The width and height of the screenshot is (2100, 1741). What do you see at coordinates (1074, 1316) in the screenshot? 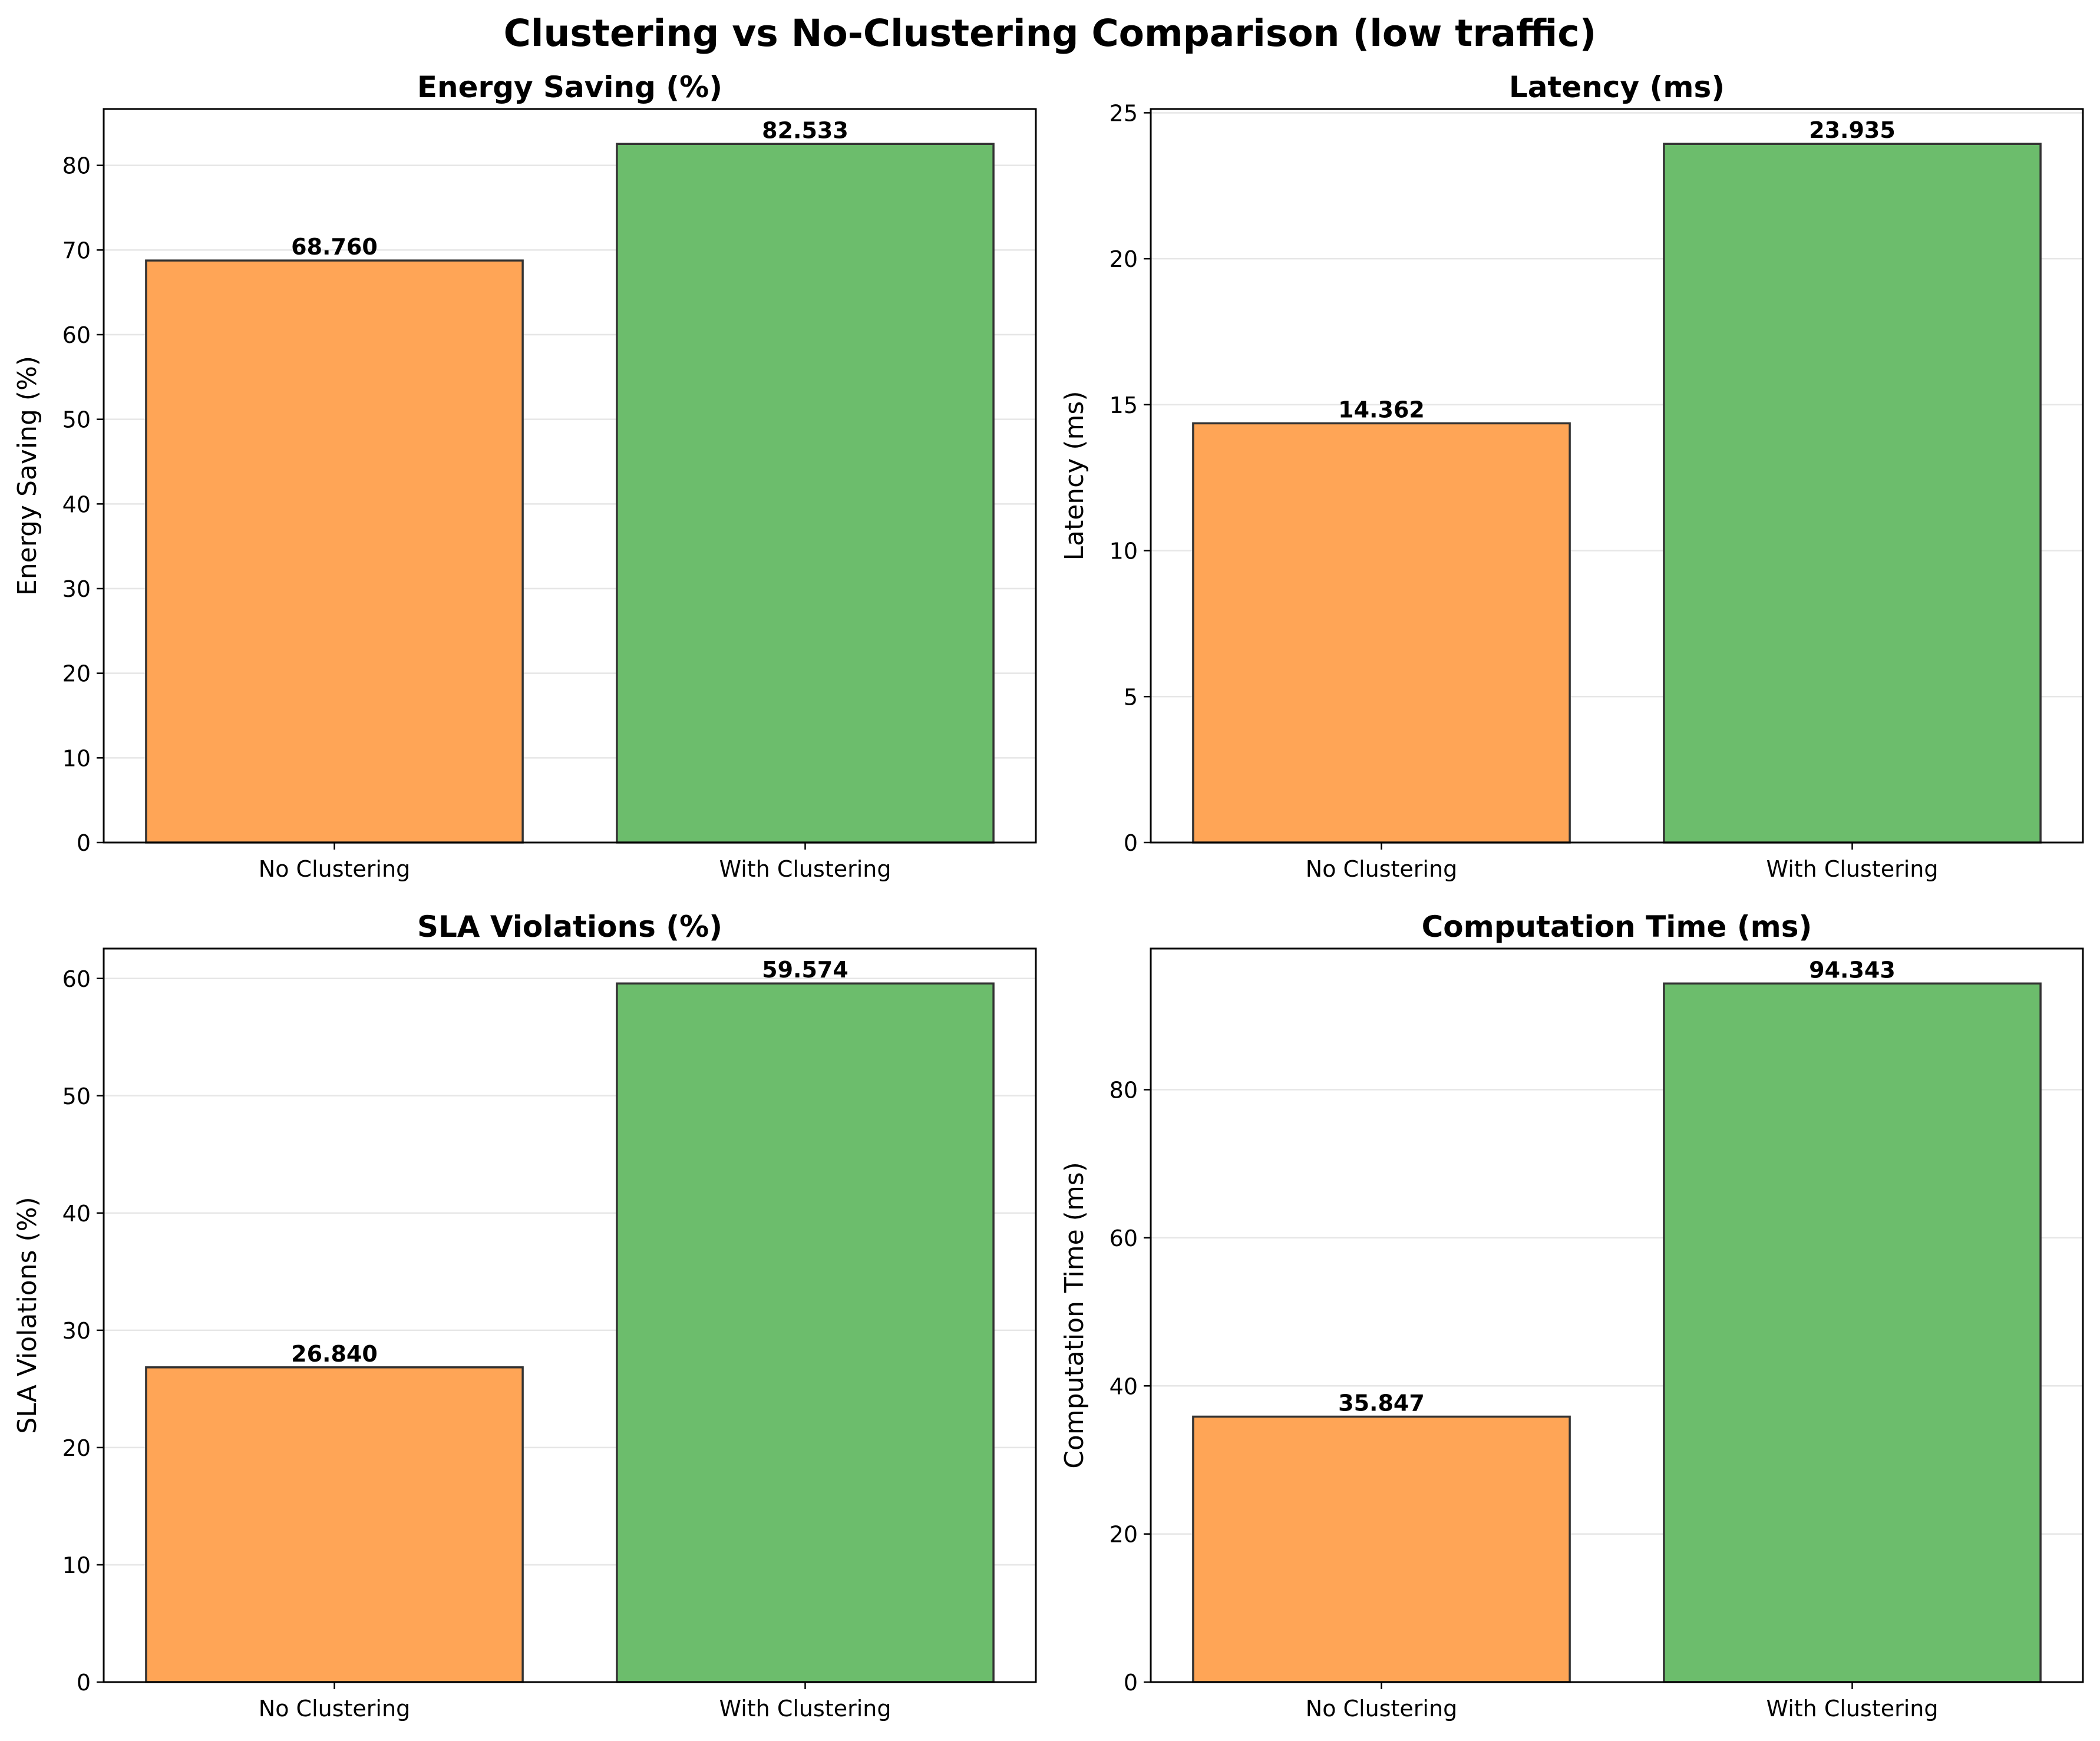
I see `y-axis-label: Computation Time (ms)` at bounding box center [1074, 1316].